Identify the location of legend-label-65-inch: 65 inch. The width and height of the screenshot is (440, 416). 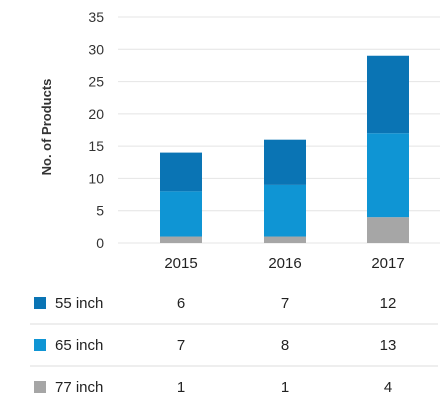
(79, 345).